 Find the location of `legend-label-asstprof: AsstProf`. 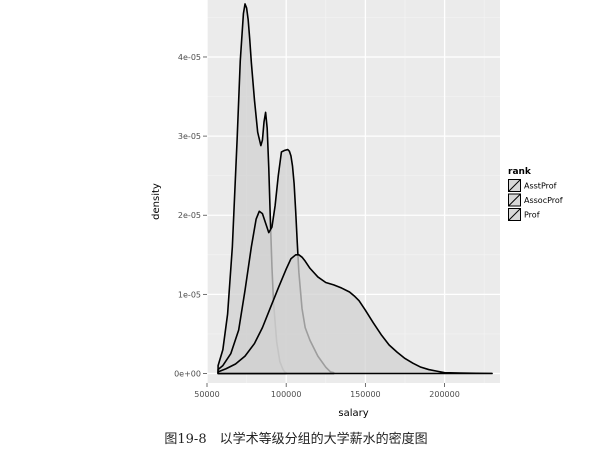

legend-label-asstprof: AsstProf is located at coordinates (540, 186).